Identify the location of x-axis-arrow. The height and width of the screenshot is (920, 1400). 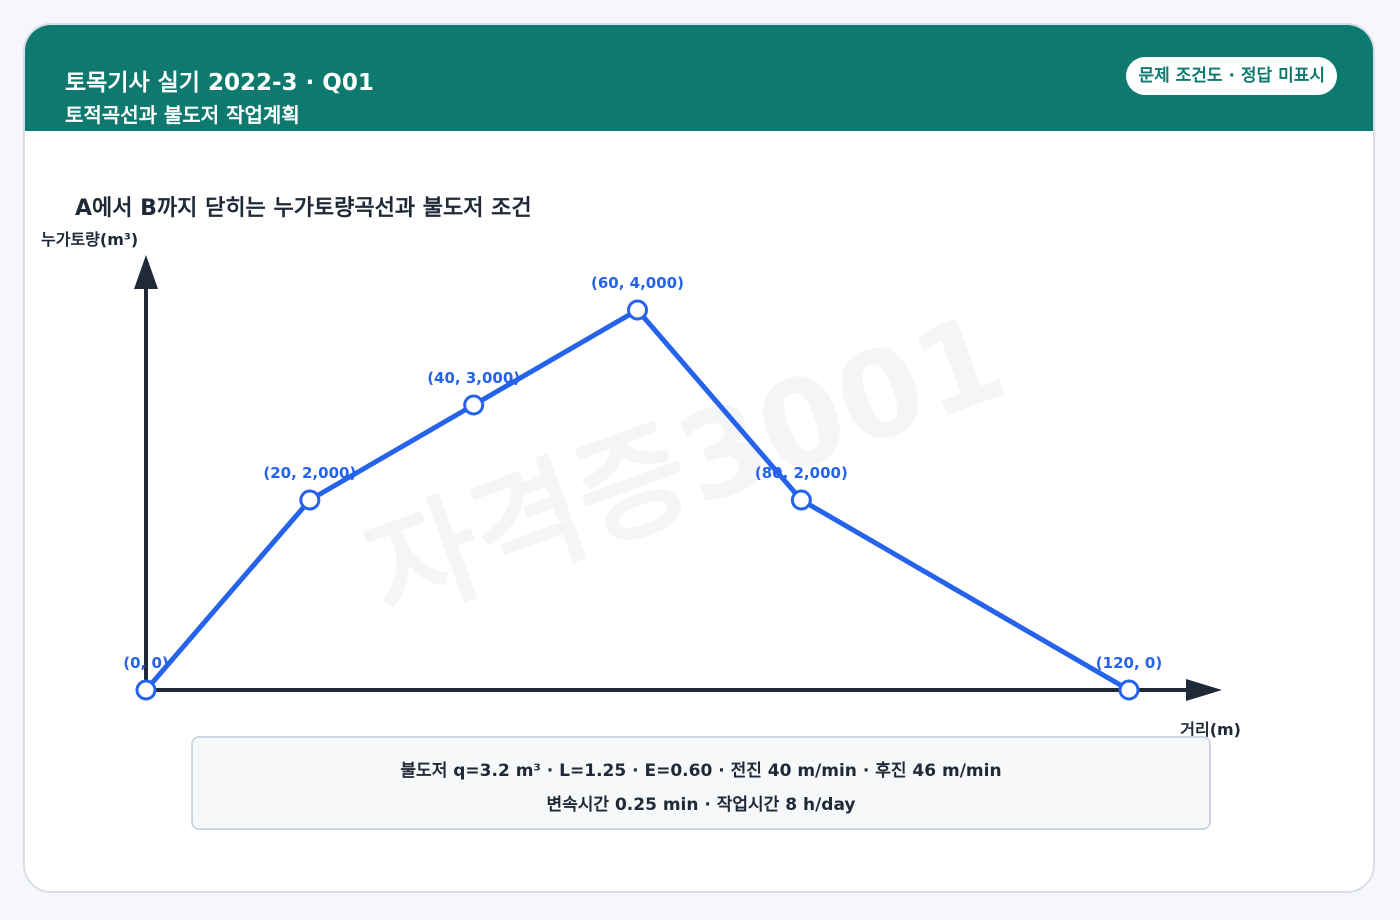
(1204, 690).